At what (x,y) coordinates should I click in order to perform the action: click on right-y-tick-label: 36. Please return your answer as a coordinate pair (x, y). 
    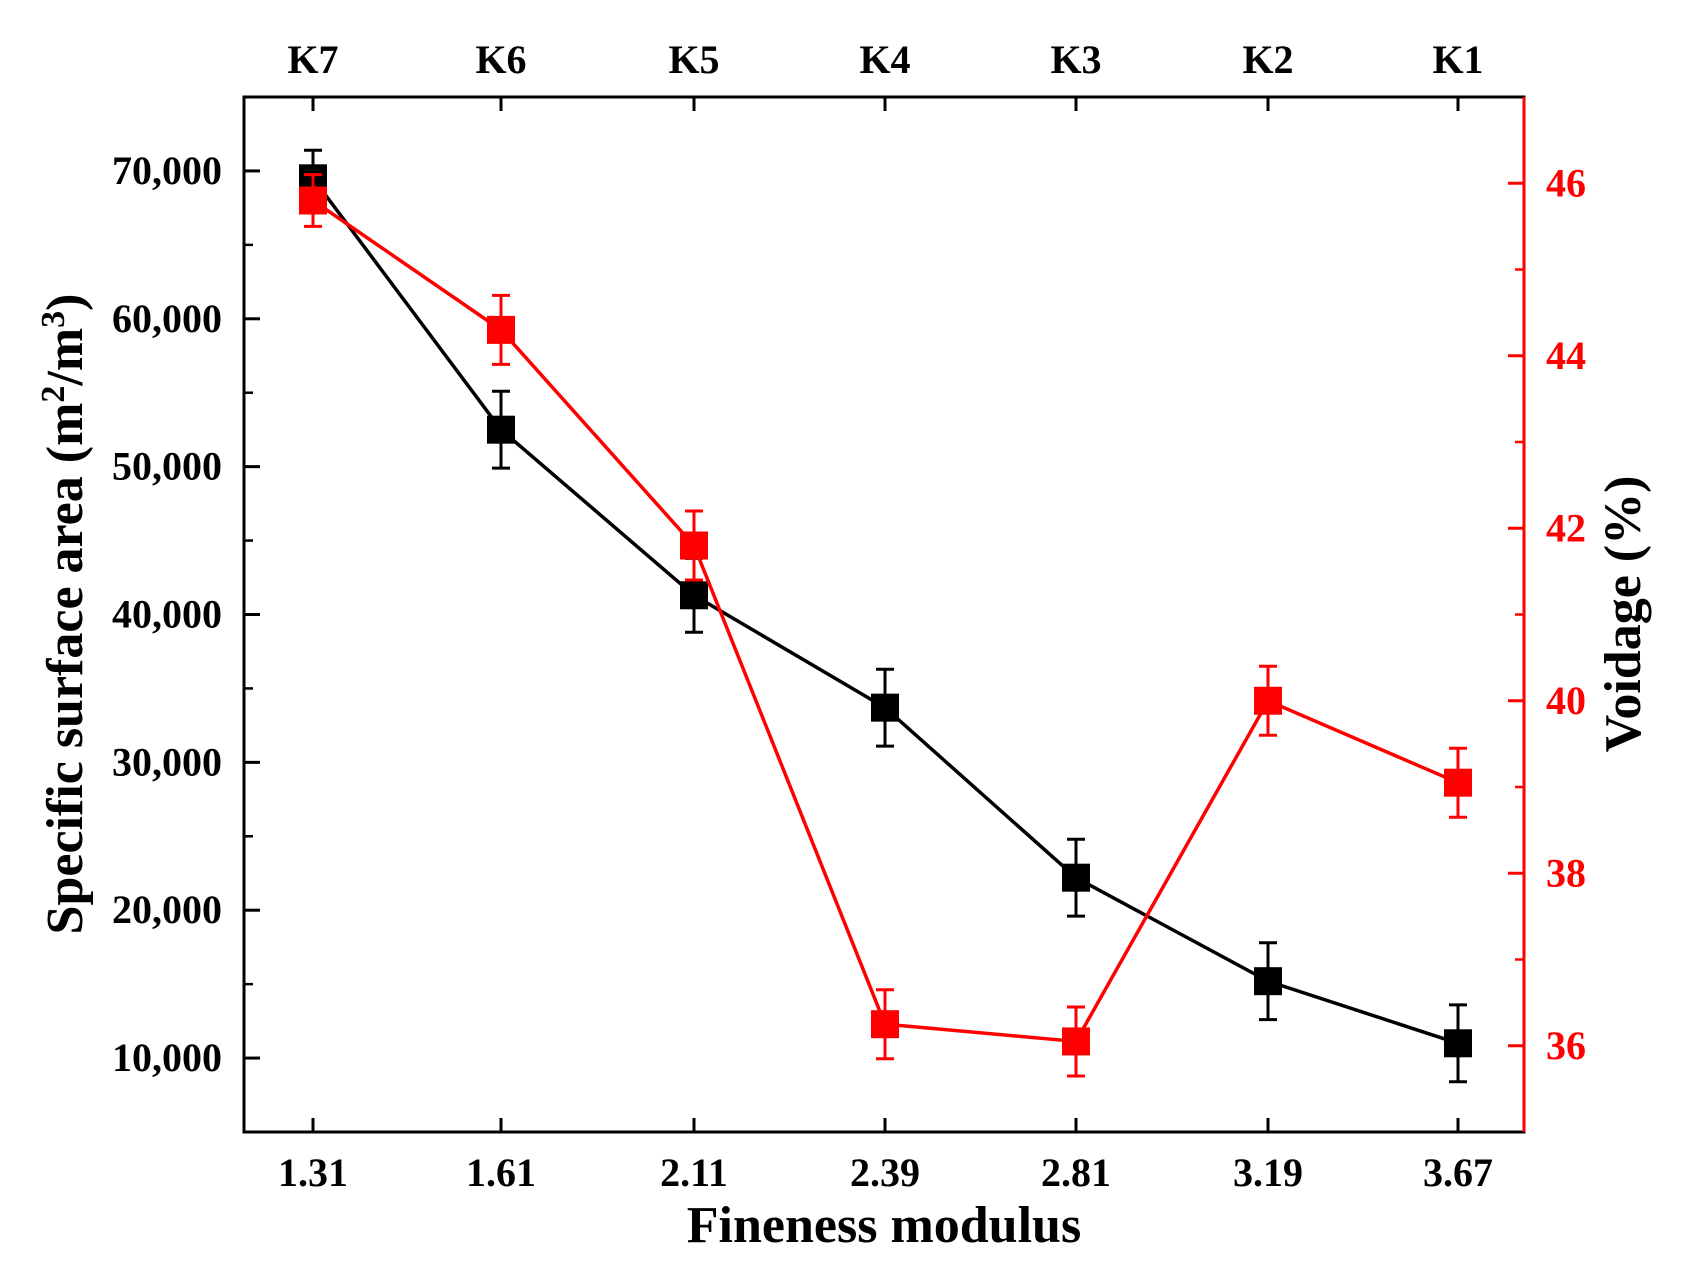
    Looking at the image, I should click on (1566, 1045).